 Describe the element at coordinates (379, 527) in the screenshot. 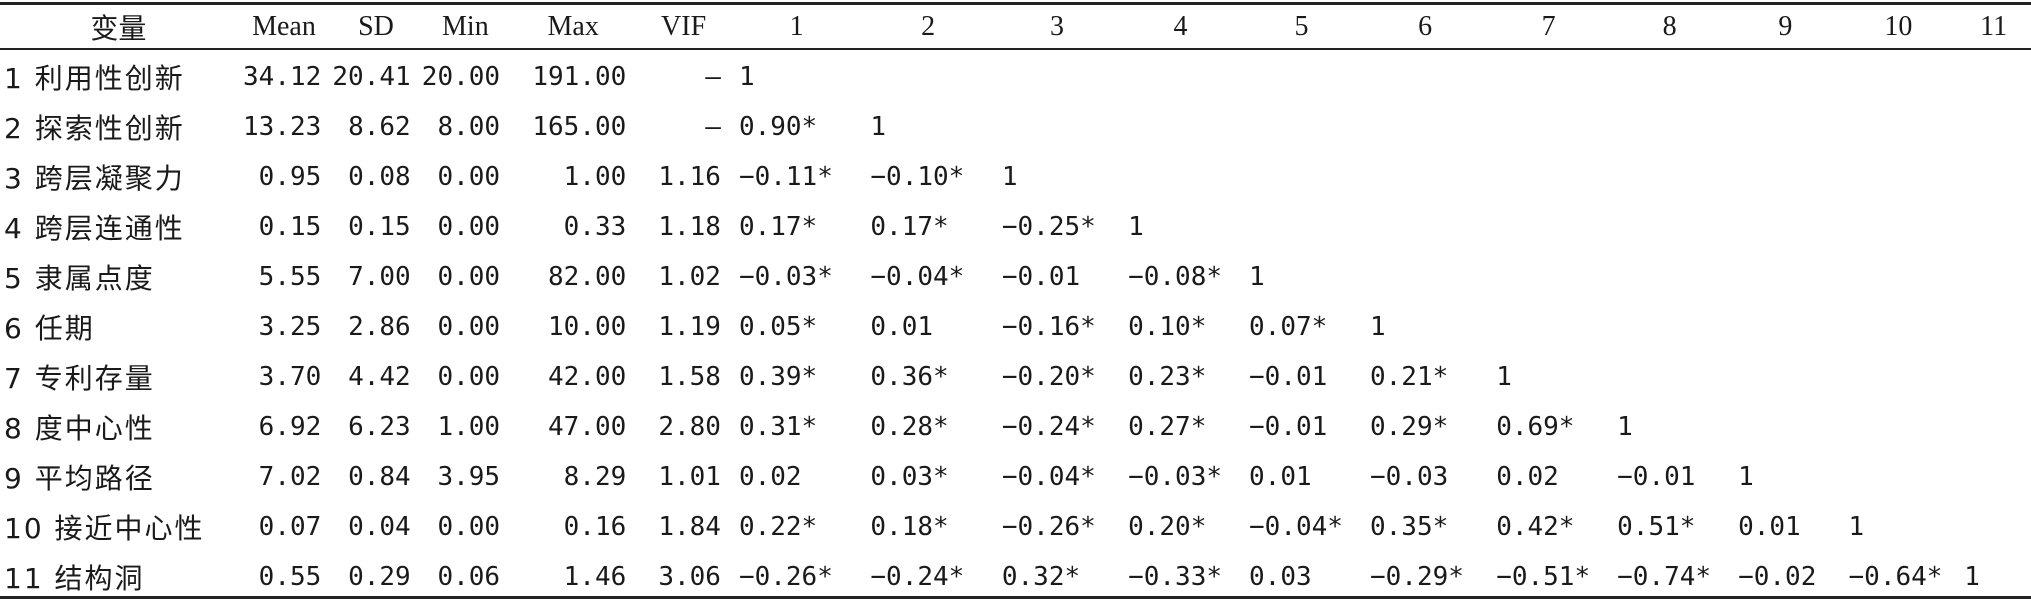

I see `stat-cell: 0.04` at that location.